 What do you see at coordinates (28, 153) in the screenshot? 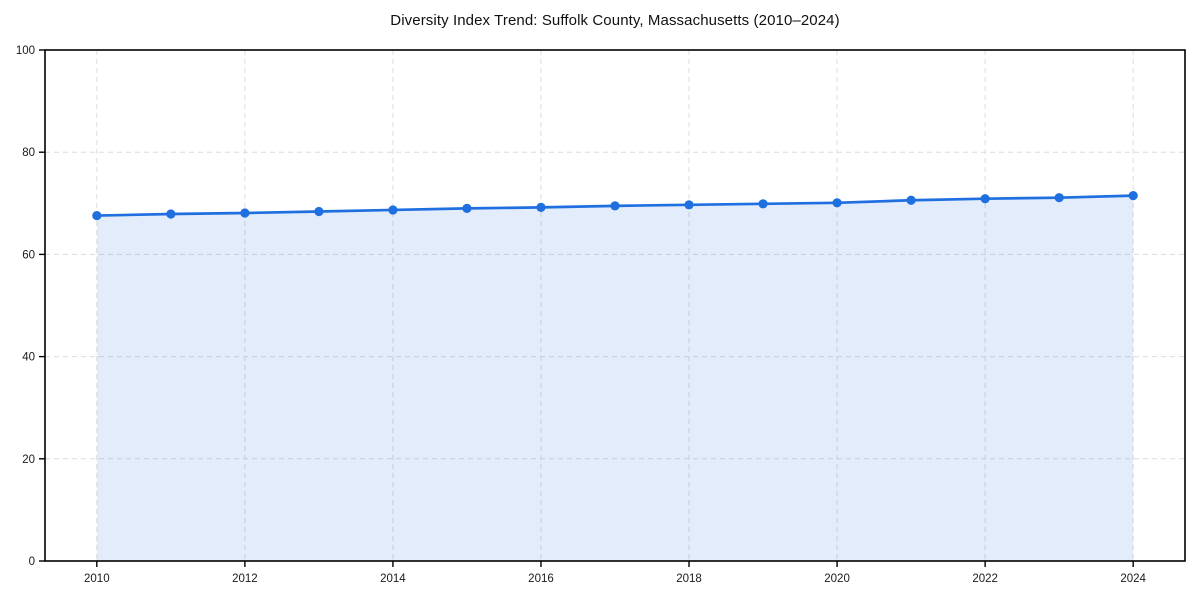
I see `y-tick-label: 80` at bounding box center [28, 153].